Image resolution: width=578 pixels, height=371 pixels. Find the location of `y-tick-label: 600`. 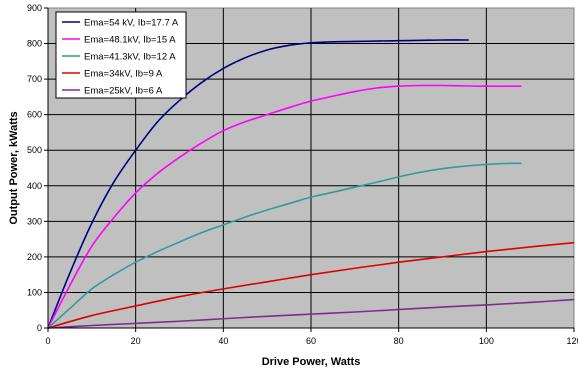

y-tick-label: 600 is located at coordinates (34, 115).